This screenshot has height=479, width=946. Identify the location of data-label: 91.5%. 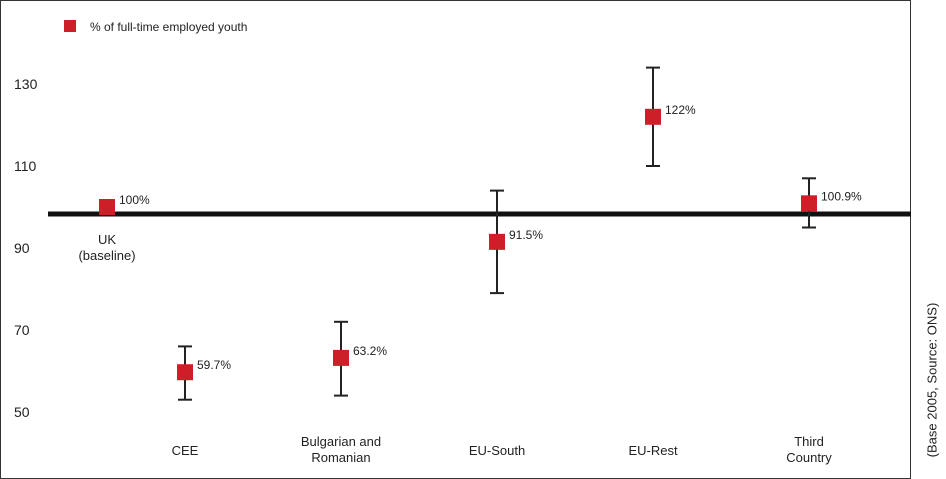
(526, 235).